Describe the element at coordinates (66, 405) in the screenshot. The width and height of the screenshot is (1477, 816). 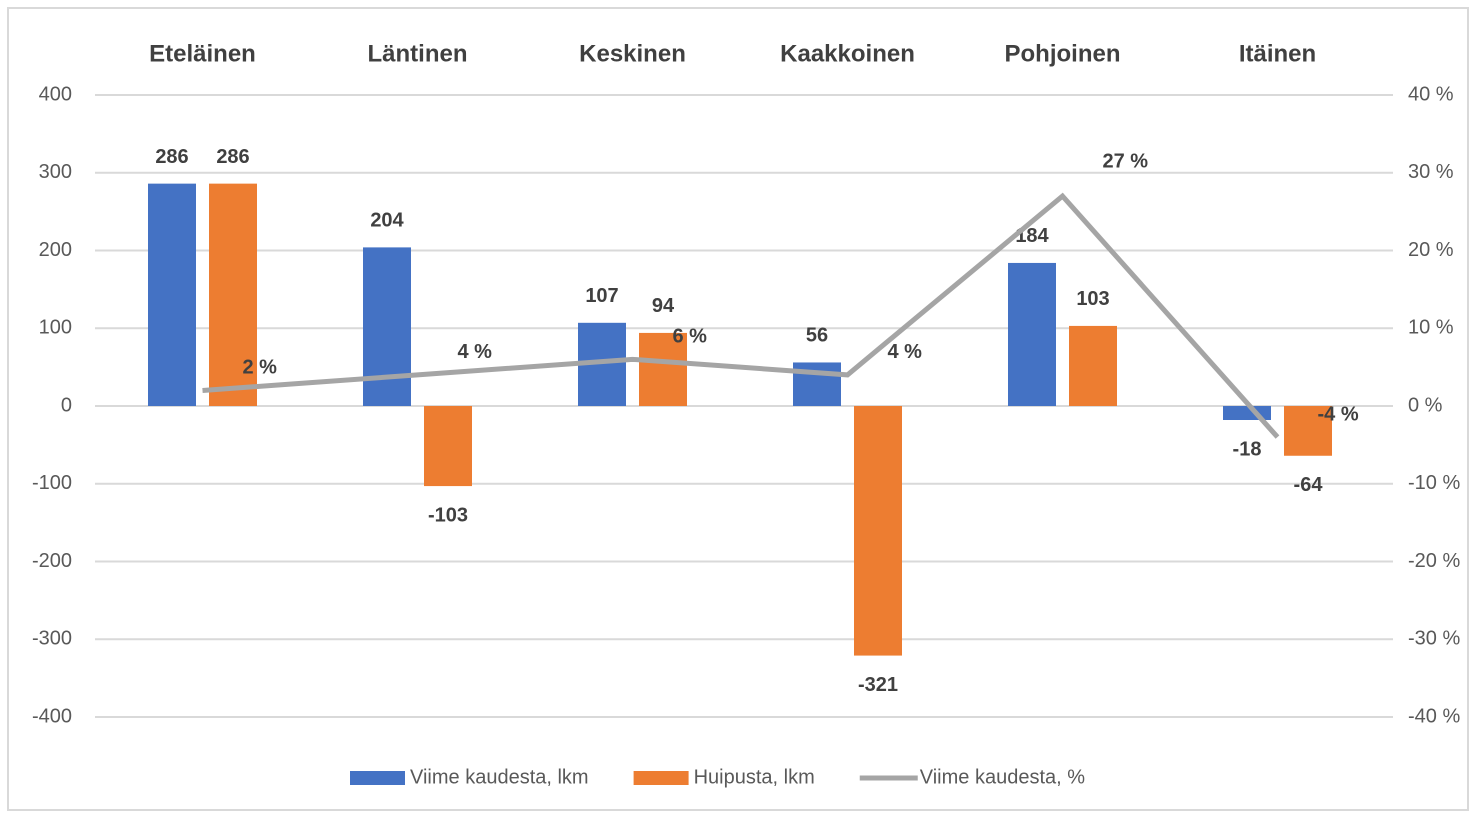
I see `y-tick-label: 0` at that location.